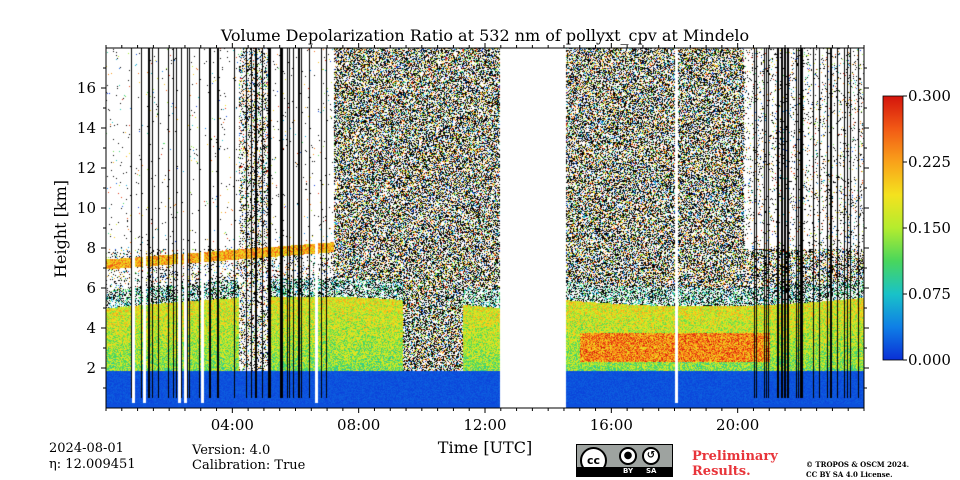  Describe the element at coordinates (735, 456) in the screenshot. I see `preliminary-notice-line1: Preliminary` at that location.